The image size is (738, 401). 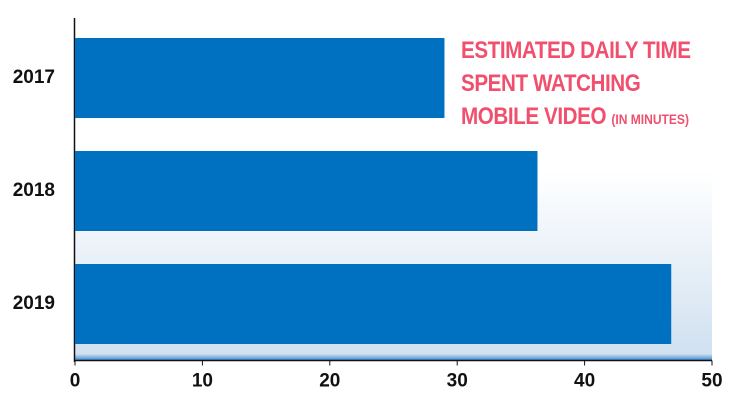 I want to click on x-tick-label: 30, so click(x=457, y=381).